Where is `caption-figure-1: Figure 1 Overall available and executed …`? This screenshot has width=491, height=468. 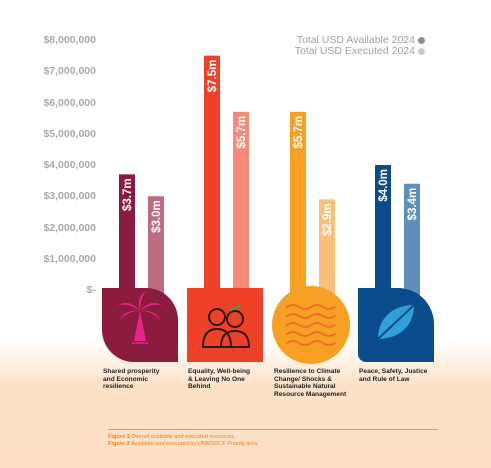 caption-figure-1: Figure 1 Overall available and executed … is located at coordinates (171, 437).